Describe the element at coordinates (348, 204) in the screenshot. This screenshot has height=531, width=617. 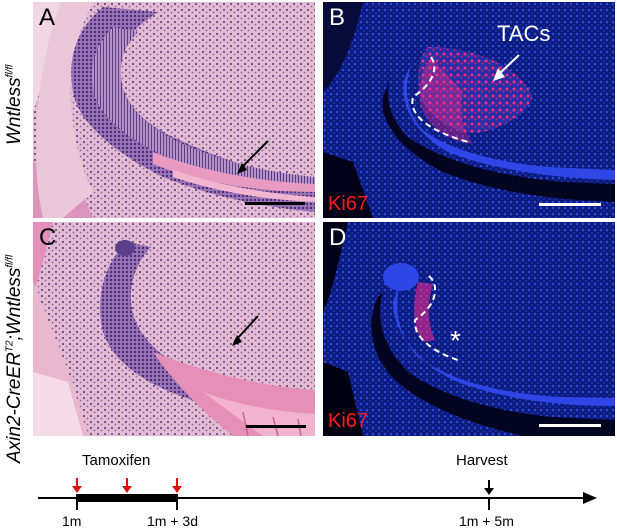
I see `panel-b-ki67-label: Ki67` at that location.